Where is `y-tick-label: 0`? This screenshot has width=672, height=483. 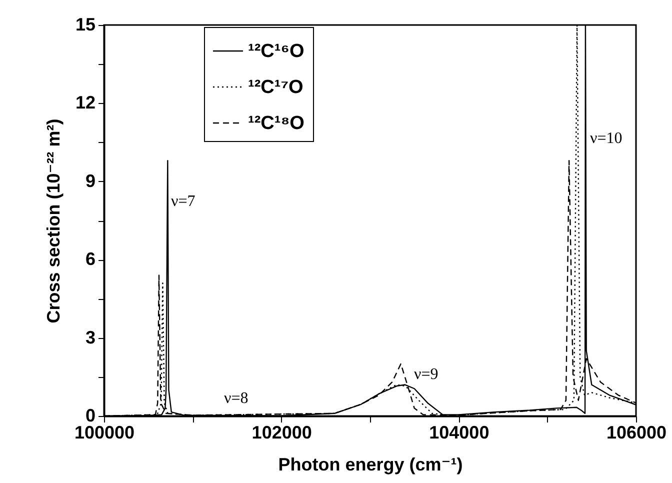
y-tick-label: 0 is located at coordinates (90, 416).